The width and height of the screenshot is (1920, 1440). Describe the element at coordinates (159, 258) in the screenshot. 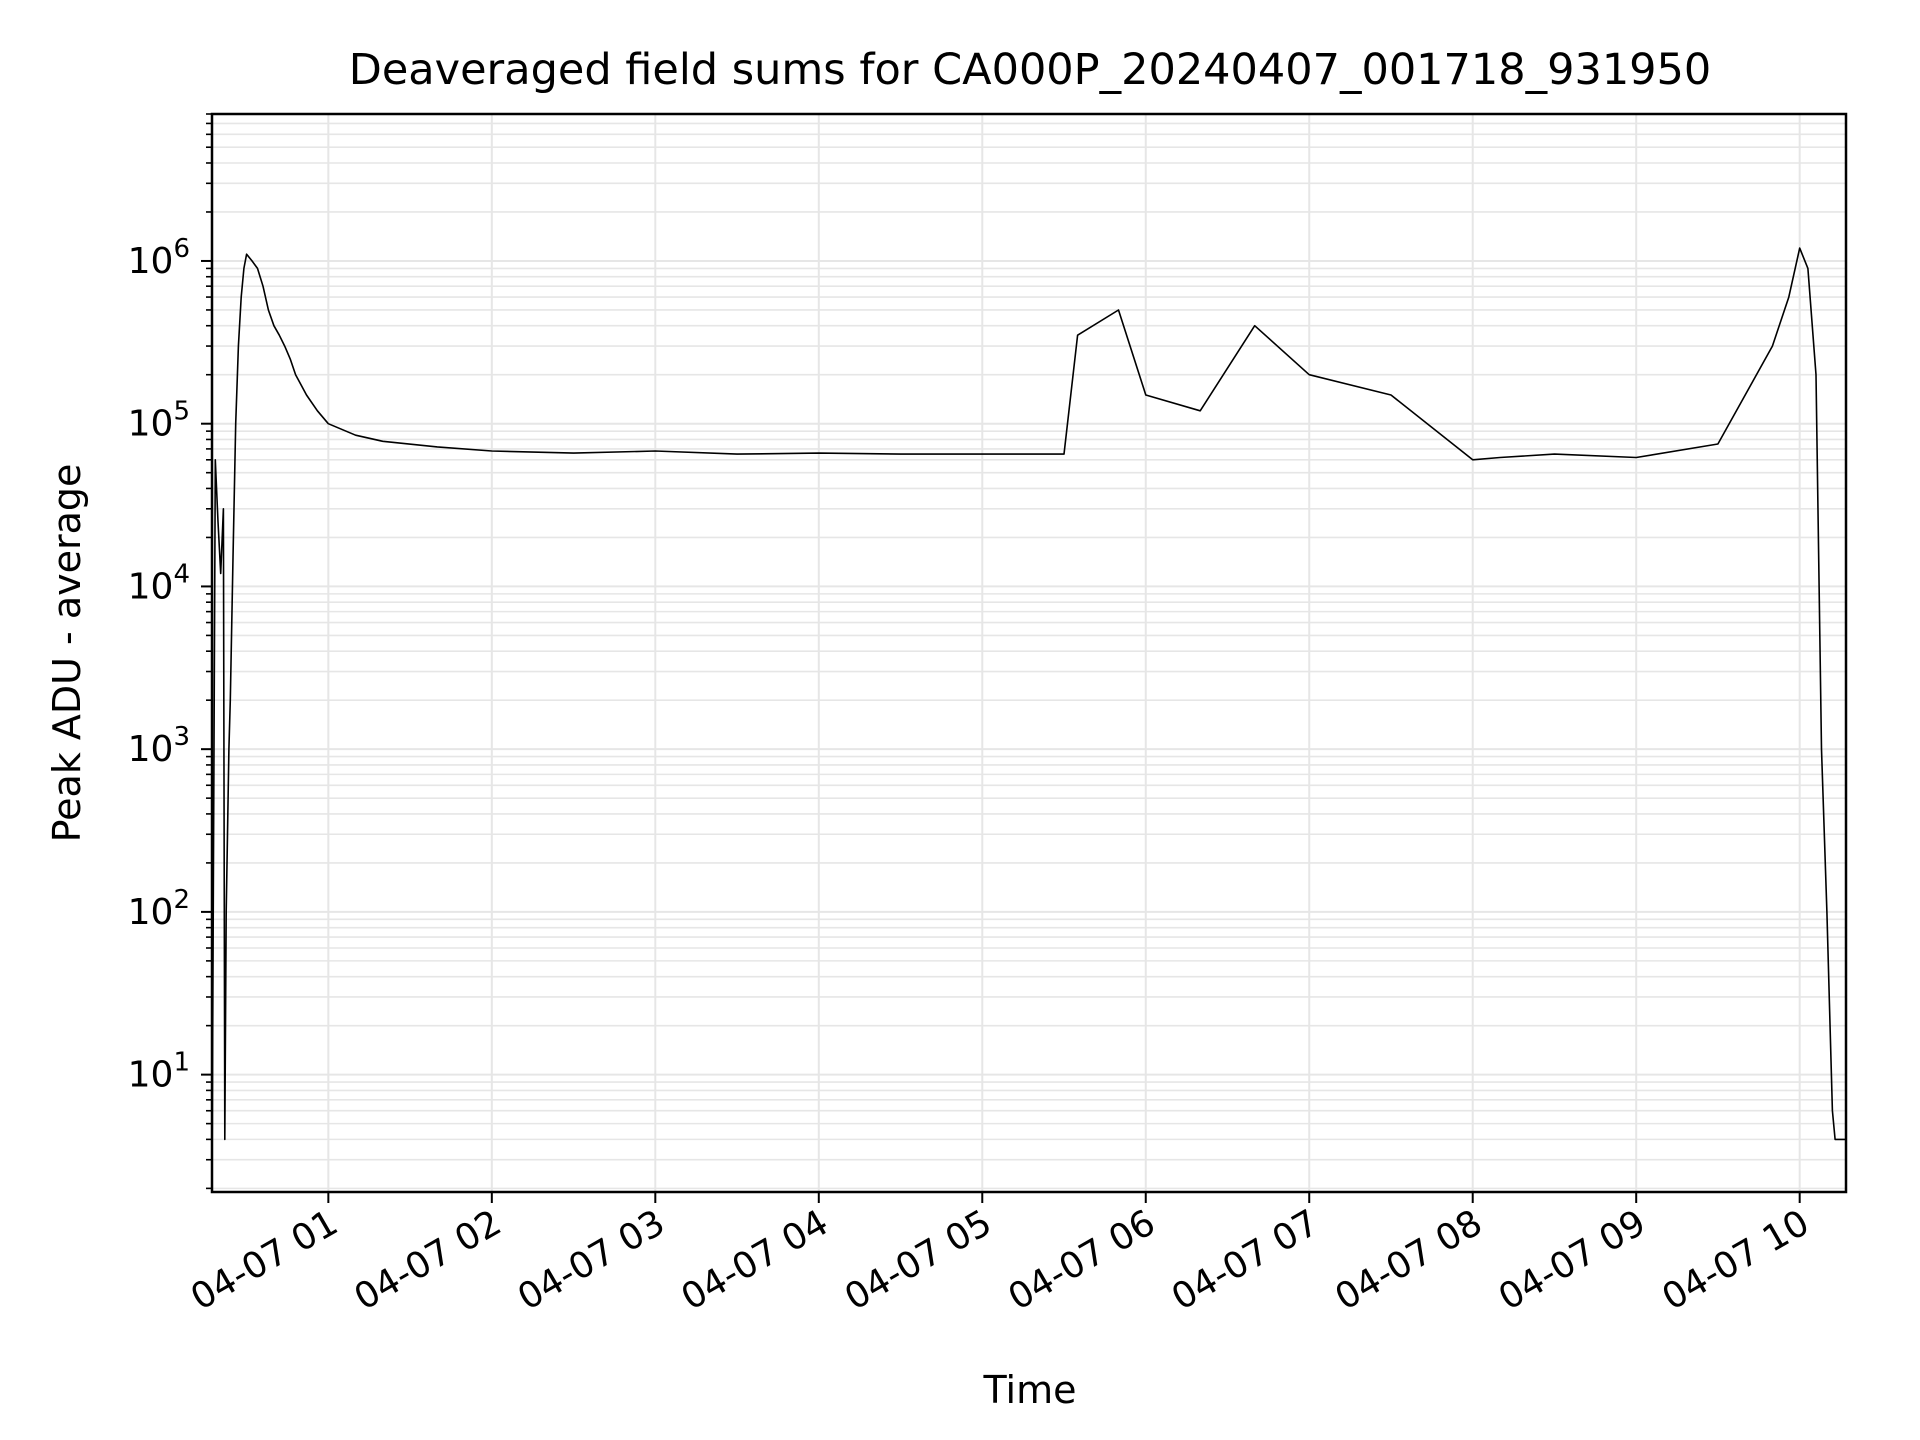

I see `y-tick-label: 10⁶` at that location.